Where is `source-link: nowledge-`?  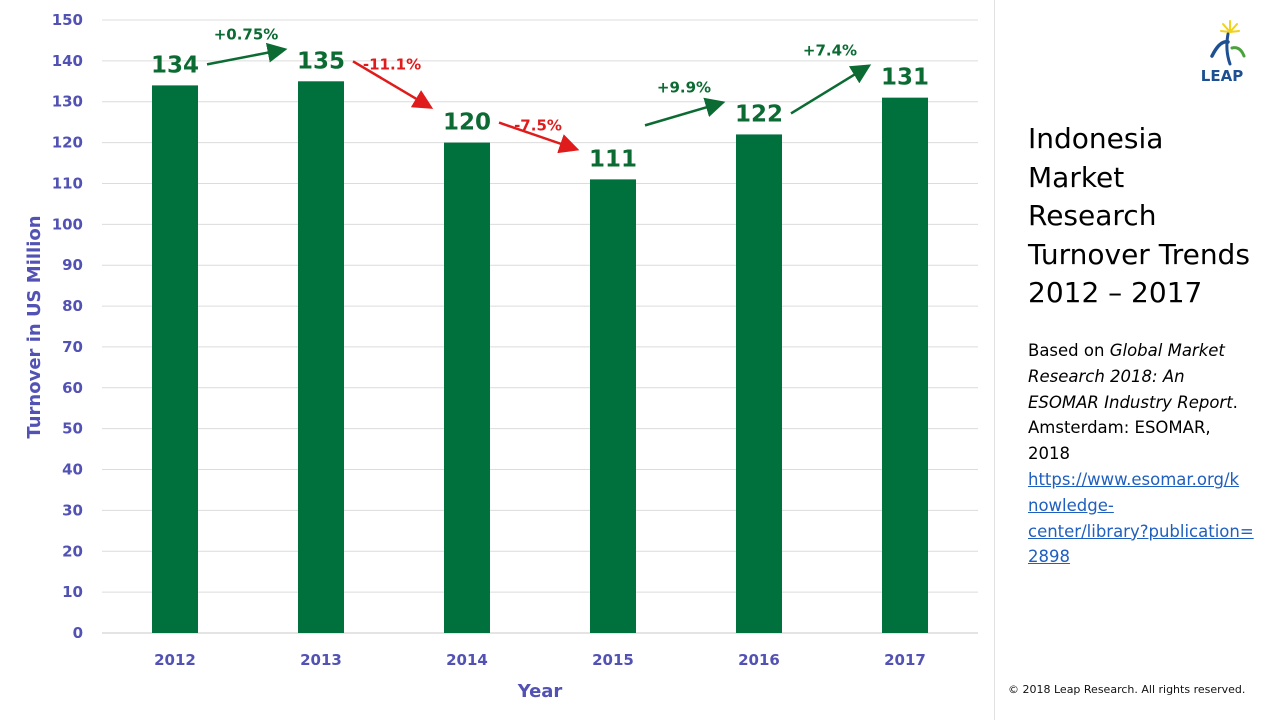
source-link: nowledge- is located at coordinates (1071, 505).